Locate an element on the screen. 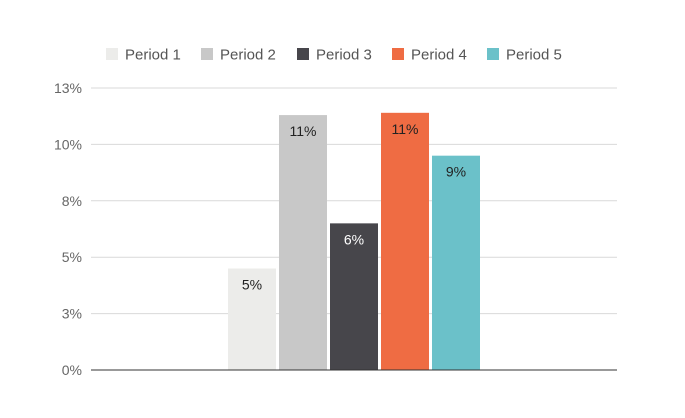 The width and height of the screenshot is (685, 418). y-tick-label: 10% is located at coordinates (68, 144).